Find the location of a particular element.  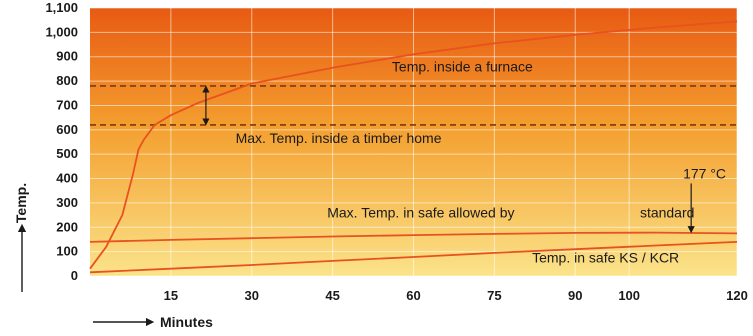

x-tick-label: 45 is located at coordinates (332, 295).